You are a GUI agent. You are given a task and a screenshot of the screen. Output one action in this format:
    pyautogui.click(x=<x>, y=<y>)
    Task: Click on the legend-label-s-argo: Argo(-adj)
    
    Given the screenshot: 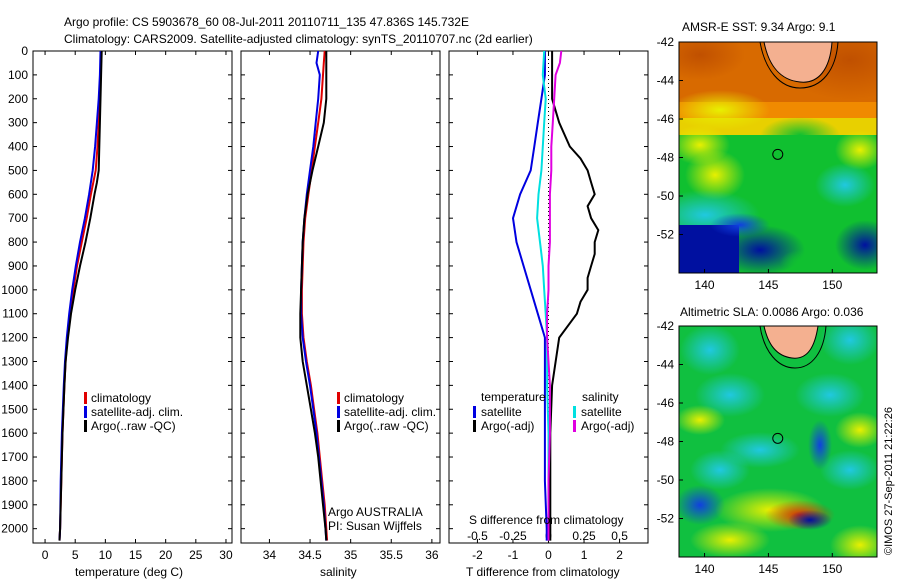 What is the action you would take?
    pyautogui.click(x=607, y=426)
    